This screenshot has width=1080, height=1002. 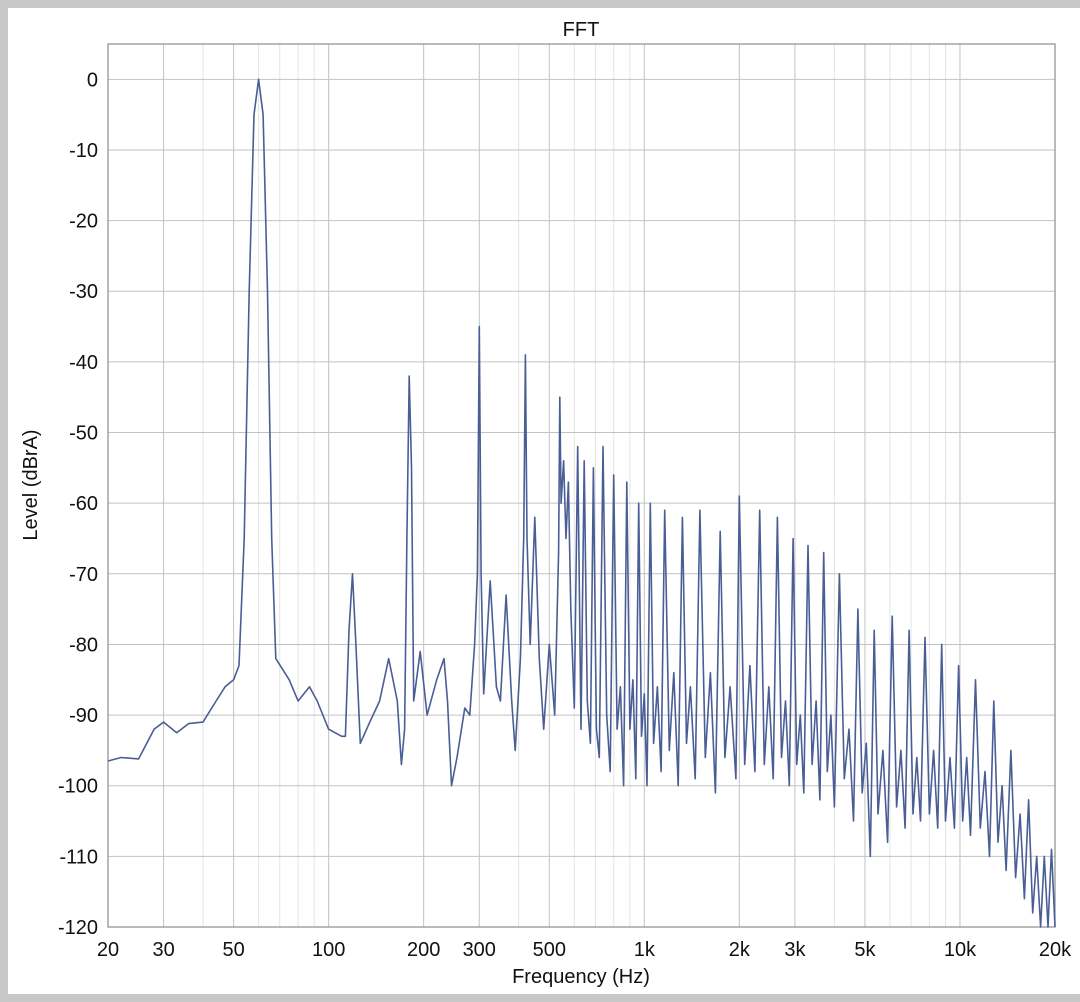 What do you see at coordinates (78, 928) in the screenshot?
I see `y-tick-label: -120` at bounding box center [78, 928].